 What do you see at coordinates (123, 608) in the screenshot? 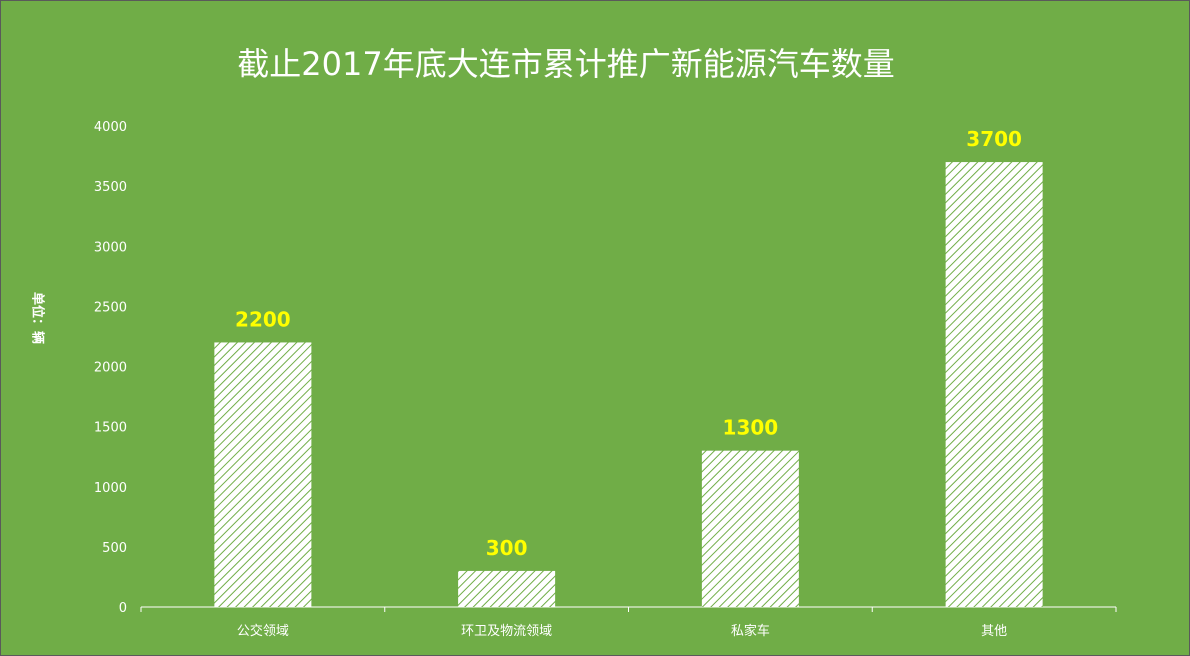
I see `y-tick-label: 0` at bounding box center [123, 608].